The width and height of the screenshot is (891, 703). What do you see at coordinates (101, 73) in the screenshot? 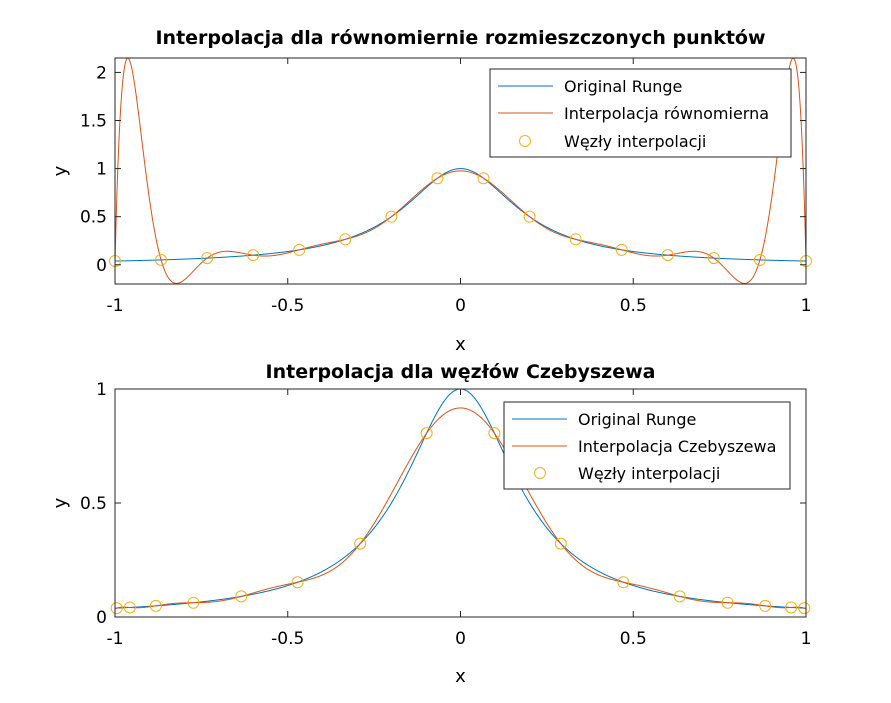
I see `y-tick-label: 2` at bounding box center [101, 73].